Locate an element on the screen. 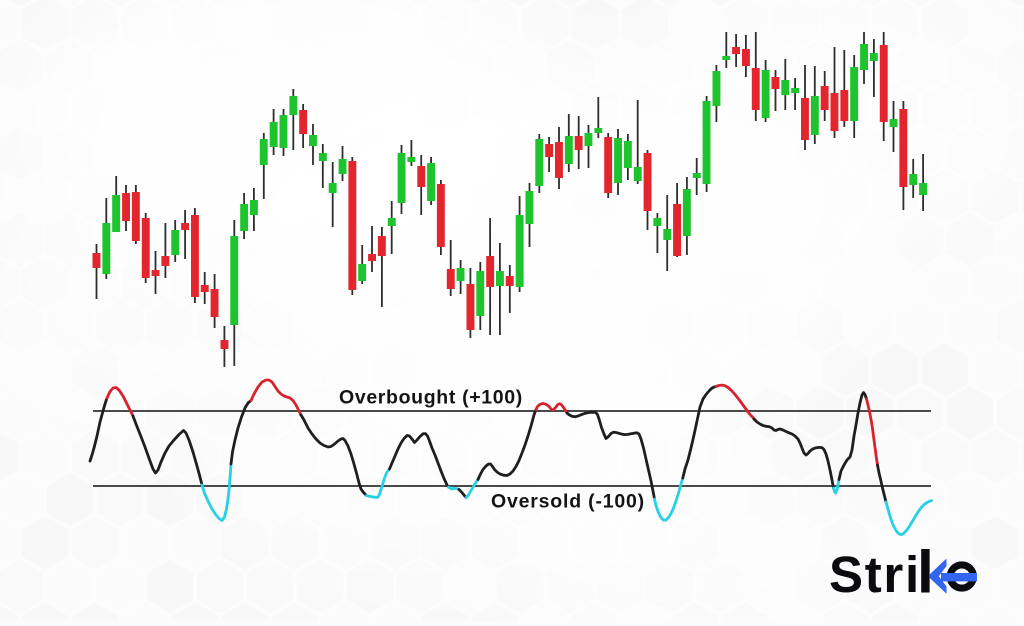 The image size is (1024, 626). svg-text: Stri is located at coordinates (875, 574).